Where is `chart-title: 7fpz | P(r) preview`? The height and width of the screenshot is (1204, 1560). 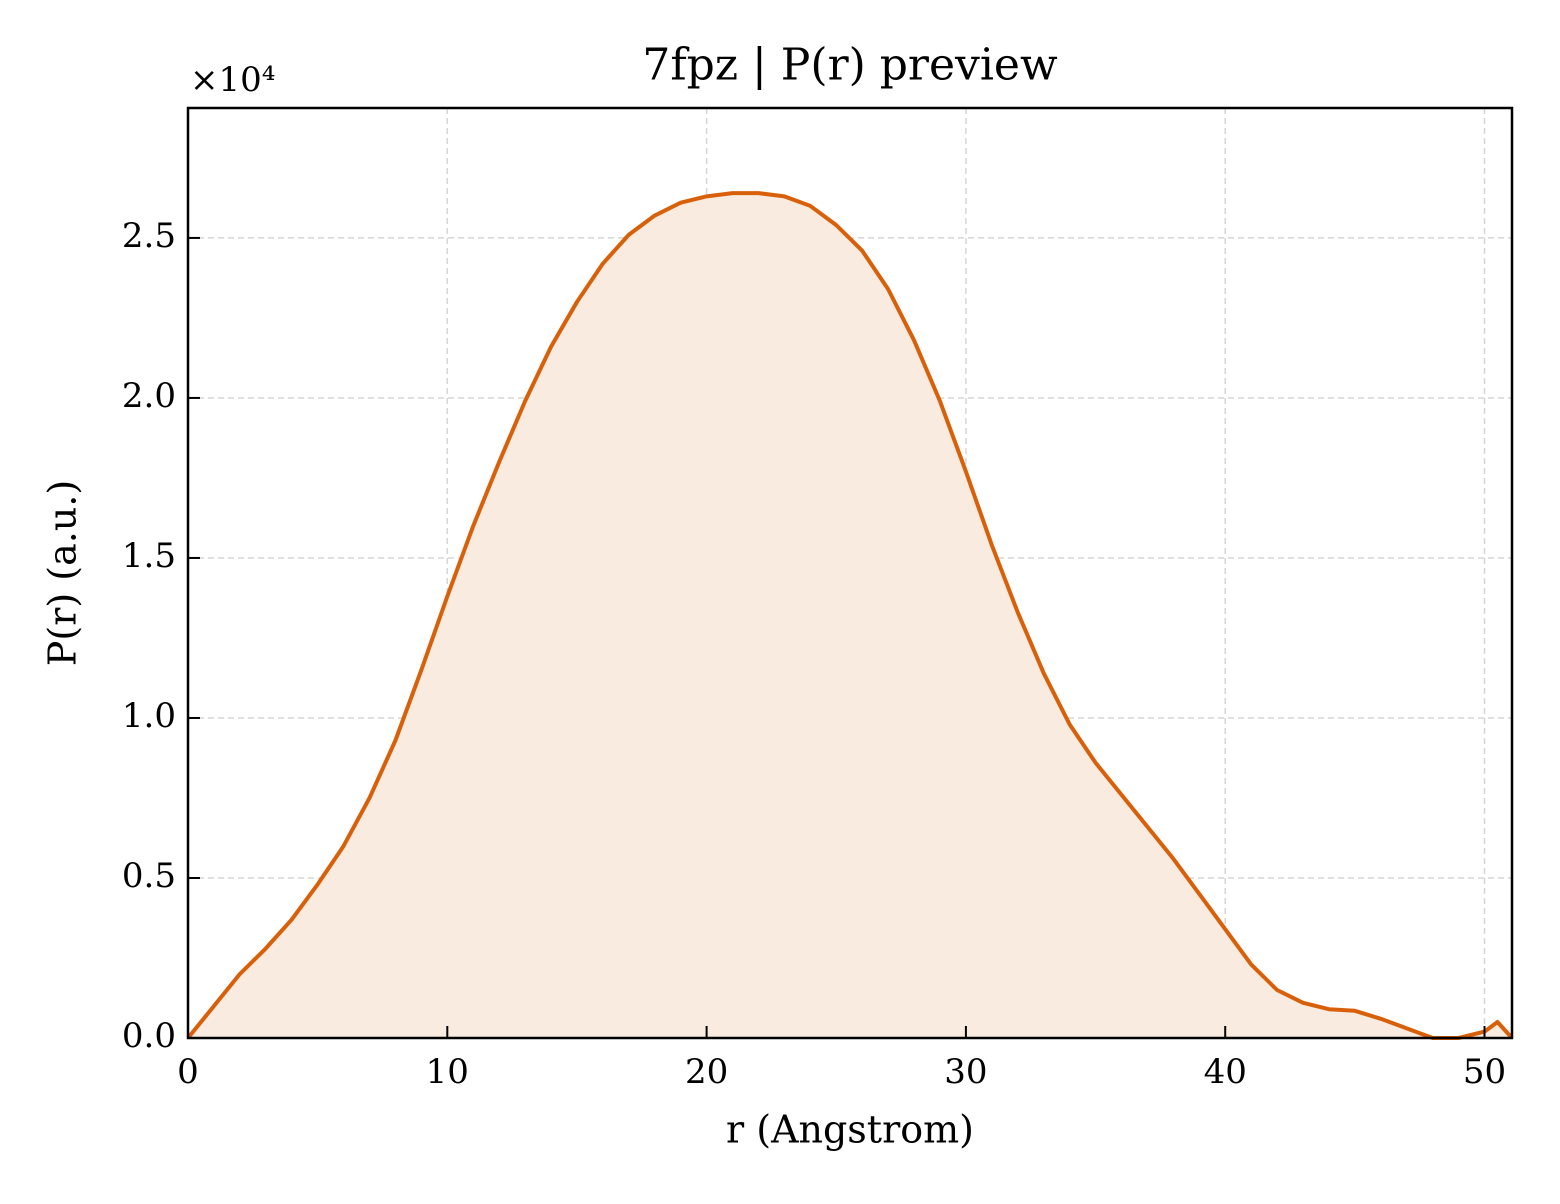 chart-title: 7fpz | P(r) preview is located at coordinates (850, 65).